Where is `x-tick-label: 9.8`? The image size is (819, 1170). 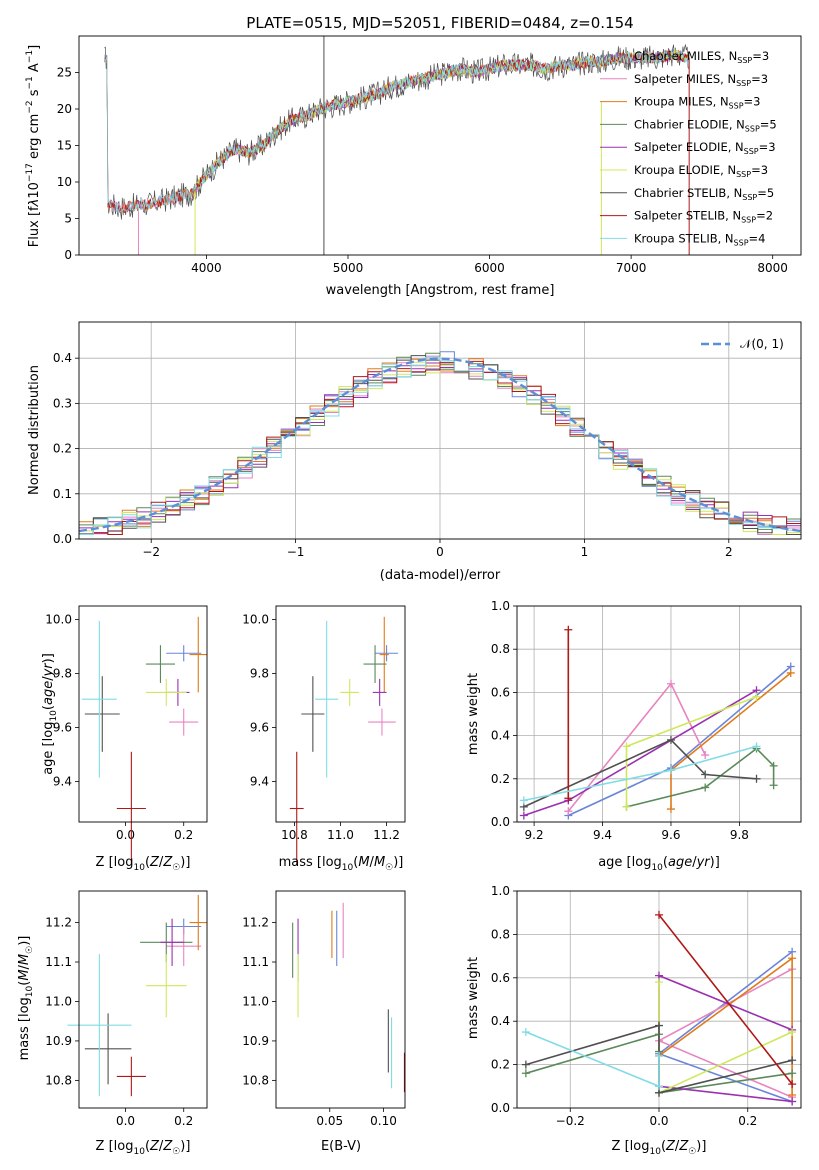
x-tick-label: 9.8 is located at coordinates (739, 835).